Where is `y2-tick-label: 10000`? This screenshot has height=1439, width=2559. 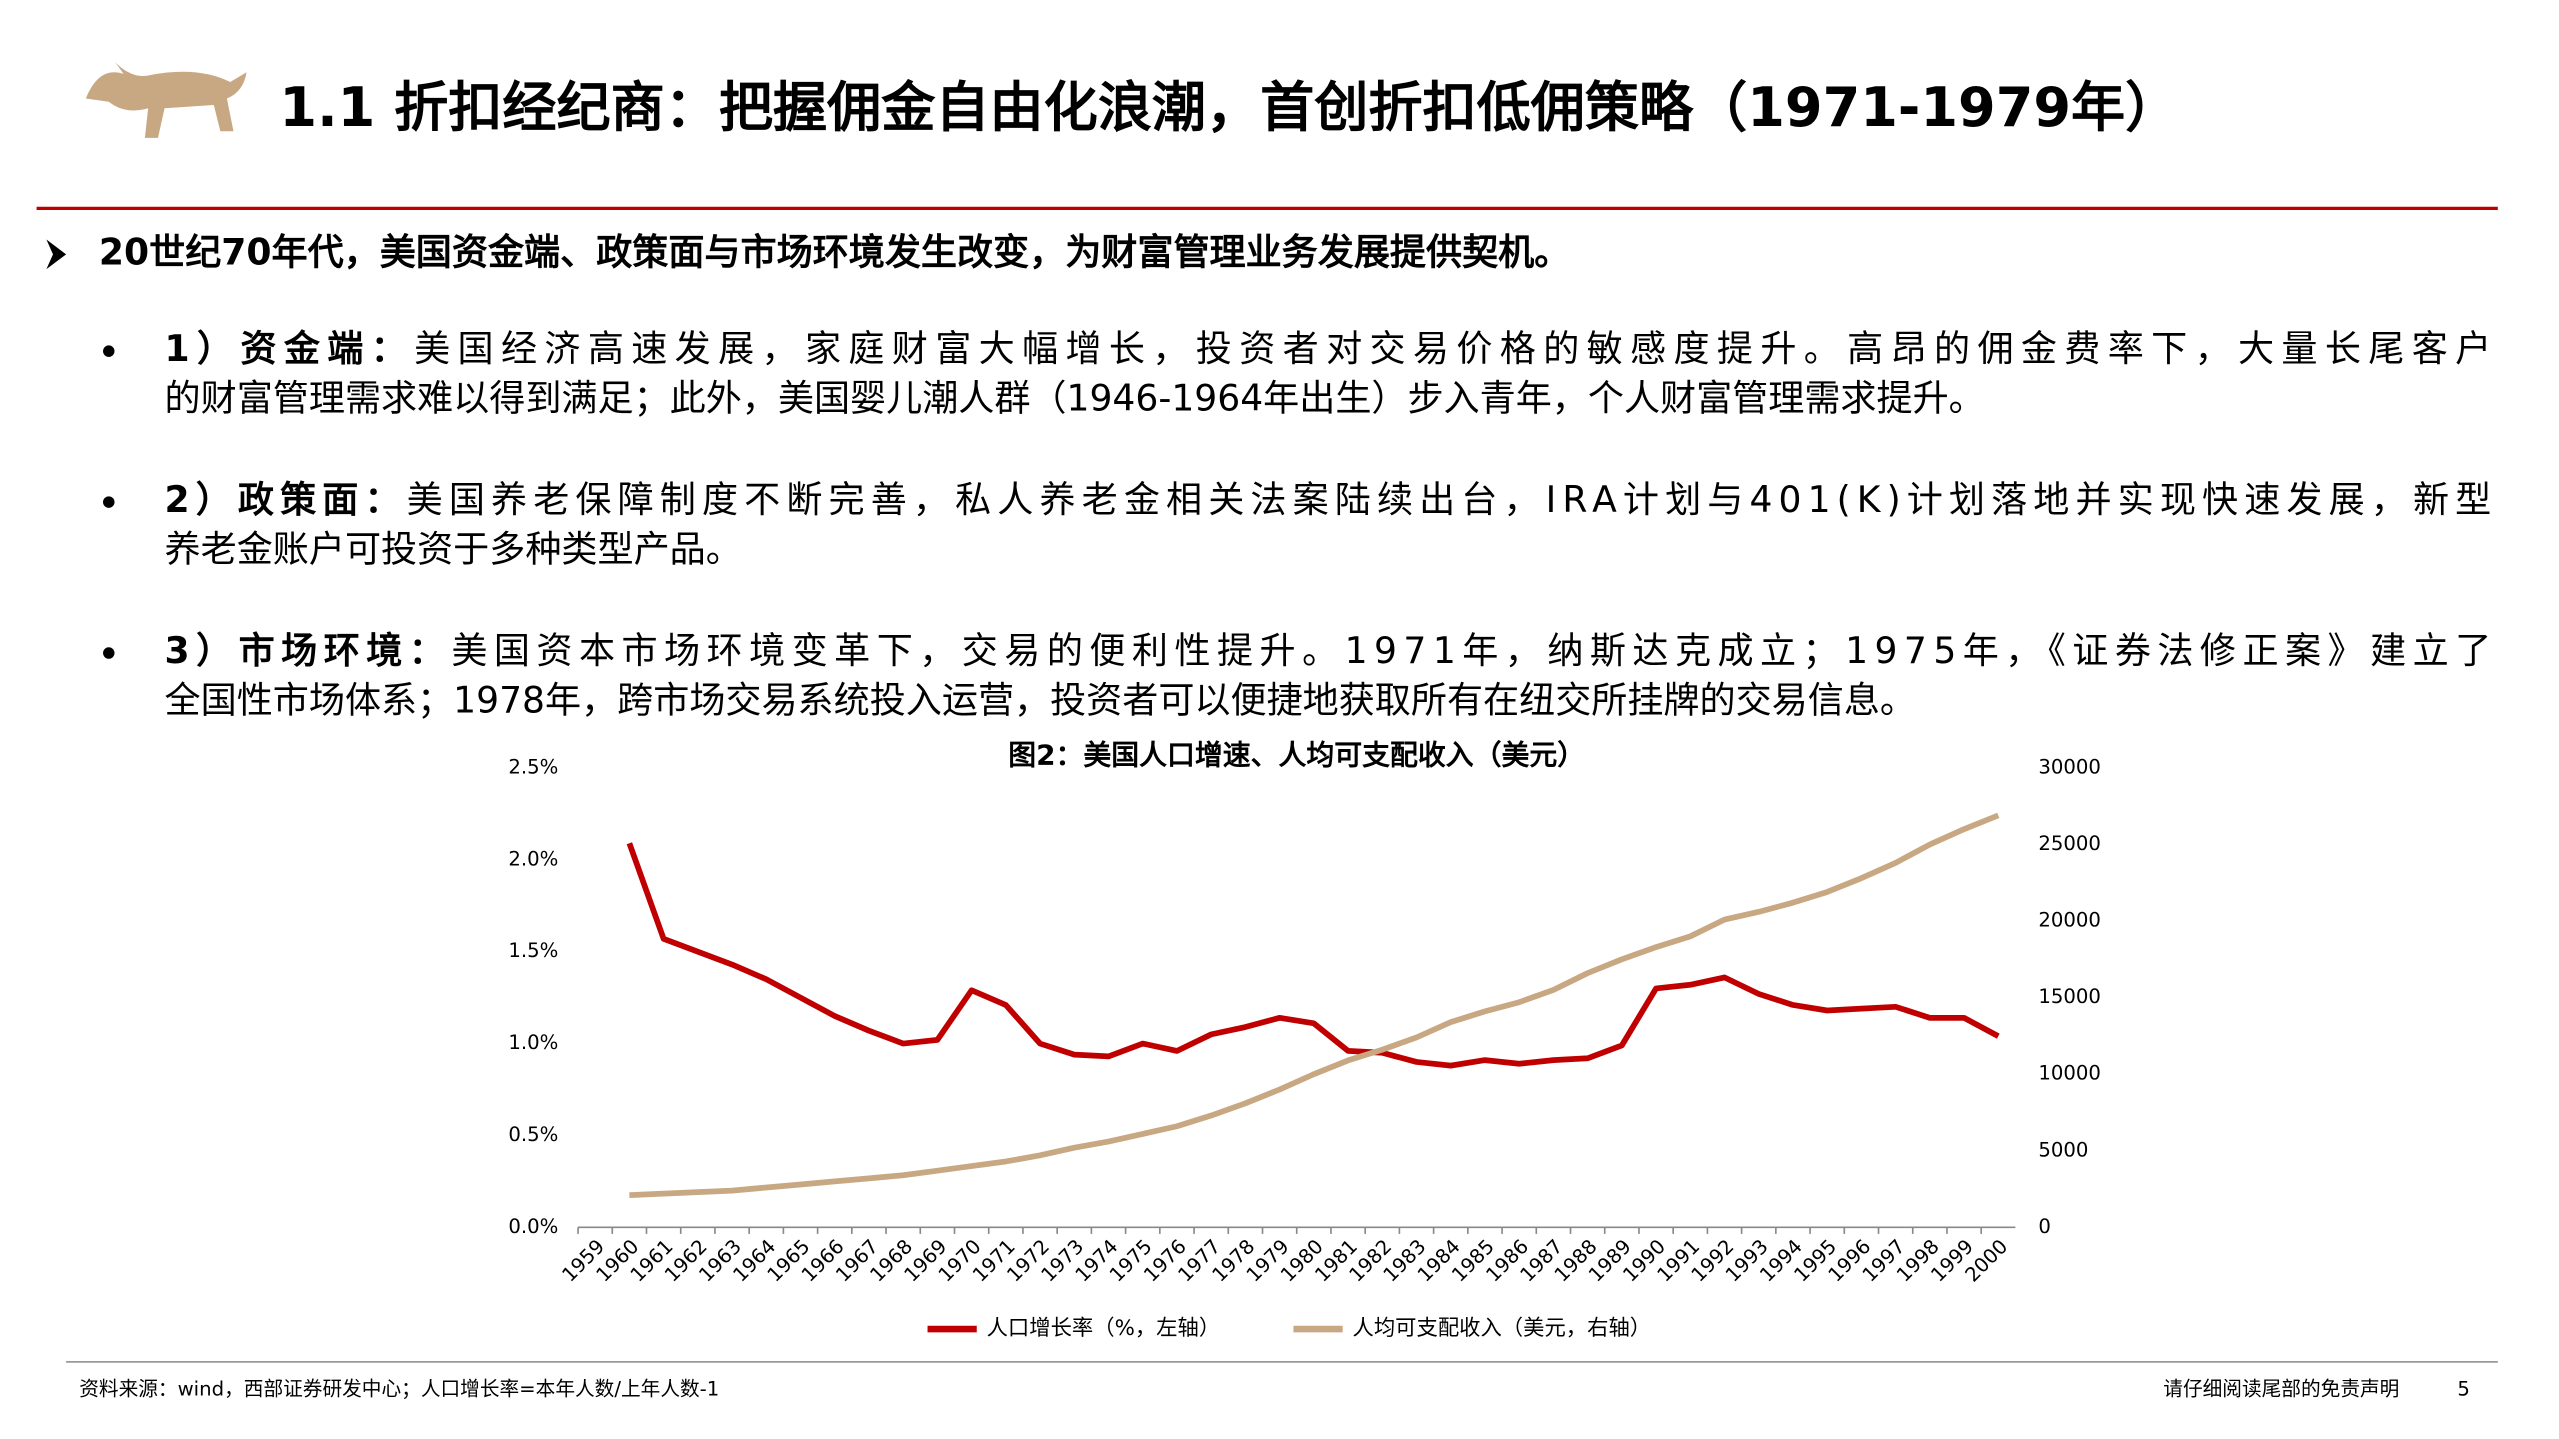
y2-tick-label: 10000 is located at coordinates (2069, 1073).